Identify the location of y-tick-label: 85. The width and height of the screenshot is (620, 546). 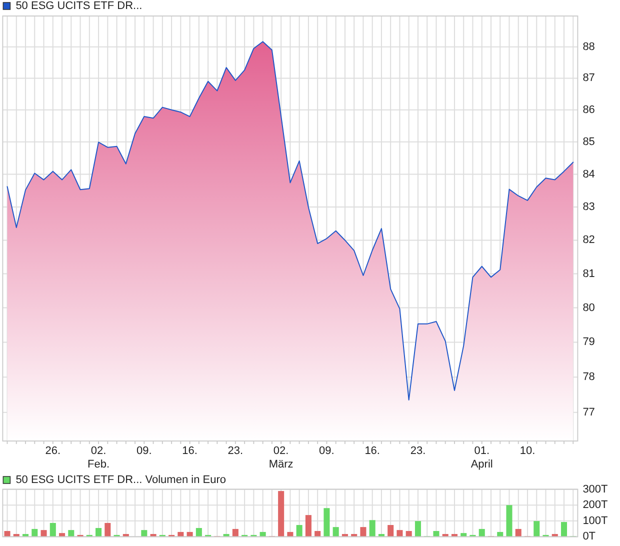
(588, 142).